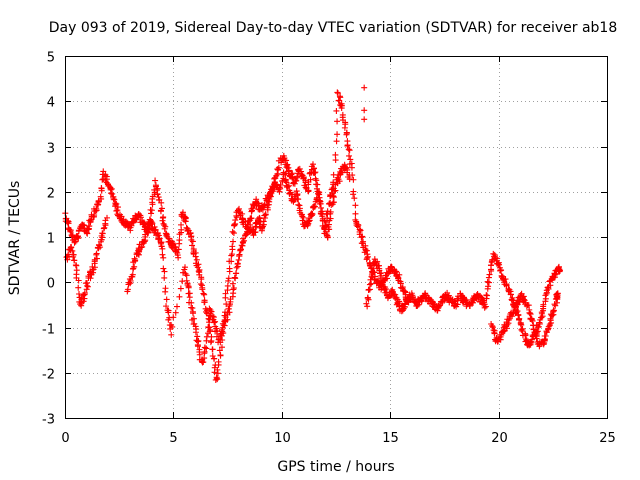 The image size is (640, 480). Describe the element at coordinates (499, 438) in the screenshot. I see `x-tick-label: 20` at that location.